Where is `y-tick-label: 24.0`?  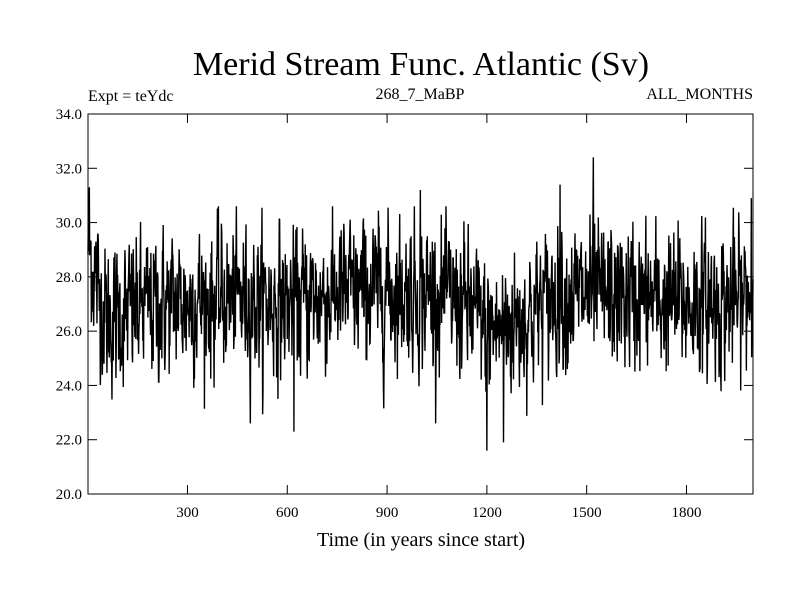 y-tick-label: 24.0 is located at coordinates (69, 386).